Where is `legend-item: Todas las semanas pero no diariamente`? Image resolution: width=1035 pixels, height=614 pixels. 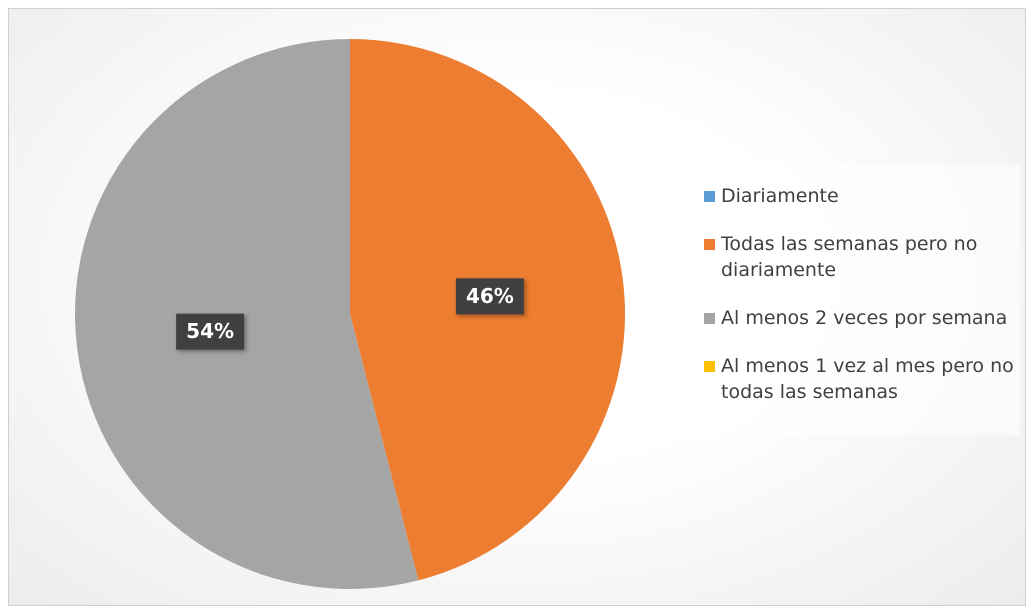
legend-item: Todas las semanas pero no diariamente is located at coordinates (862, 257).